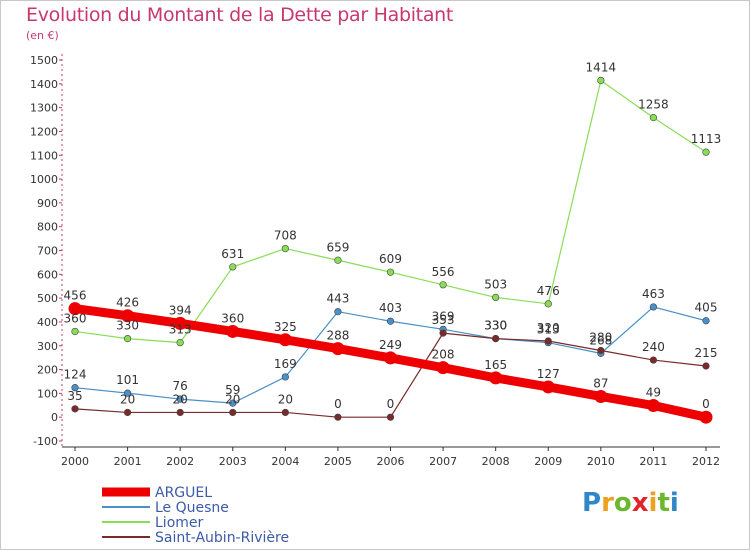 The height and width of the screenshot is (550, 750). I want to click on data-label-le-quesne: 405, so click(706, 308).